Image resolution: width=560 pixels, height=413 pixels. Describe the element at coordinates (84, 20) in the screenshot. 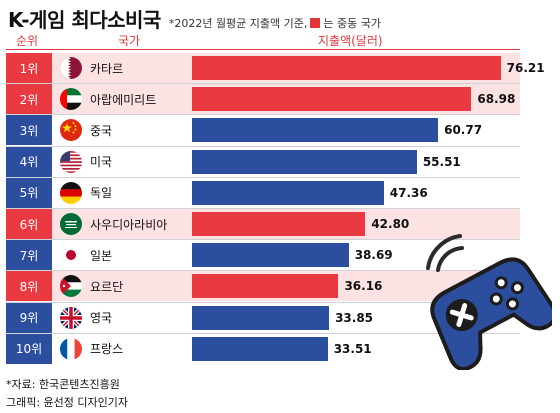

I see `chart-title: K-게임 최다소비국` at that location.